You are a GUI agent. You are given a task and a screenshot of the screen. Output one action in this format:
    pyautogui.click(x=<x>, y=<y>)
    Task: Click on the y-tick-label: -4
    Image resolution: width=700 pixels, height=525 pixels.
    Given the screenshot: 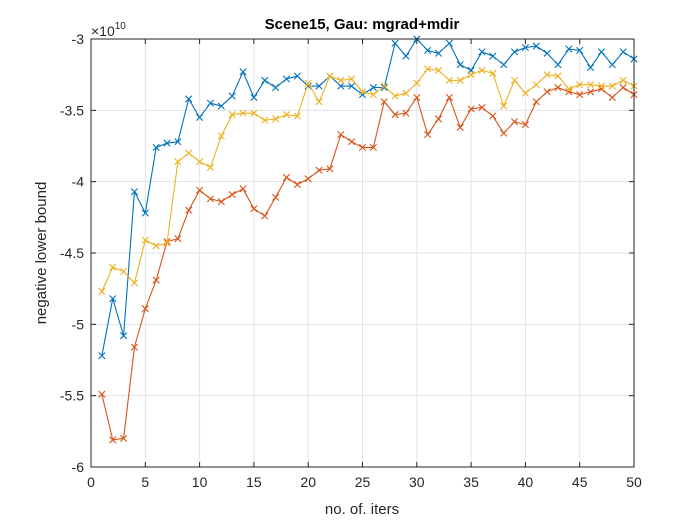 What is the action you would take?
    pyautogui.click(x=78, y=182)
    